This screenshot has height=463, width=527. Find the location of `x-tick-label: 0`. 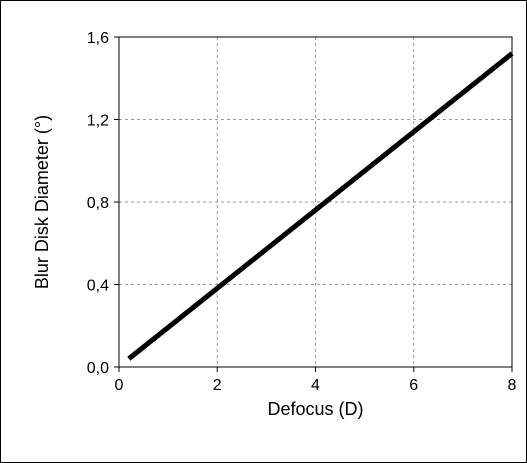

x-tick-label: 0 is located at coordinates (119, 385).